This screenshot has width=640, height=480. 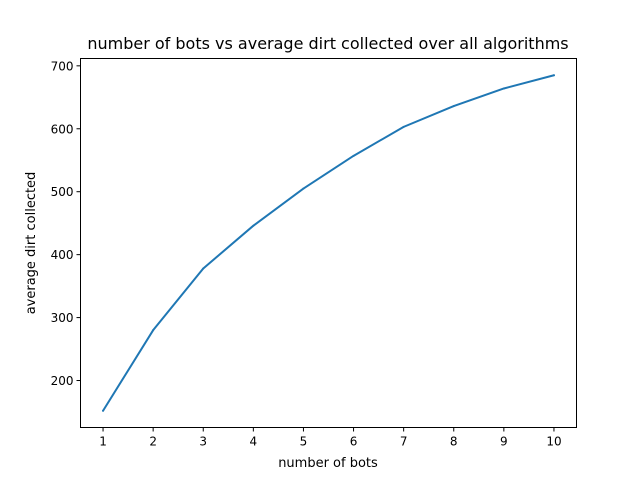 What do you see at coordinates (62, 318) in the screenshot?
I see `y-tick-label: 300` at bounding box center [62, 318].